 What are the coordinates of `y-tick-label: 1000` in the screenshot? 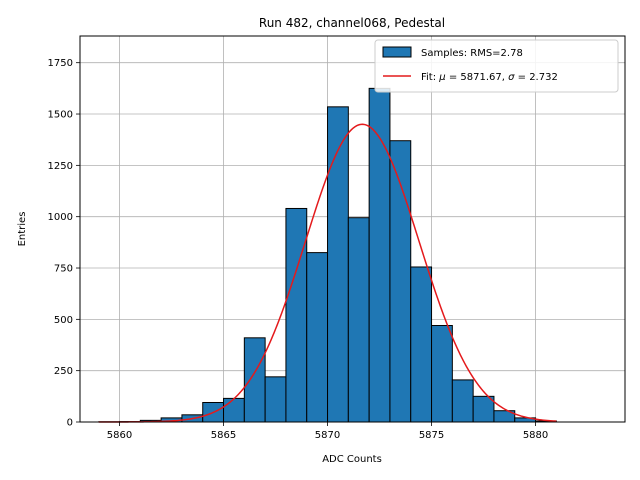 It's located at (60, 217).